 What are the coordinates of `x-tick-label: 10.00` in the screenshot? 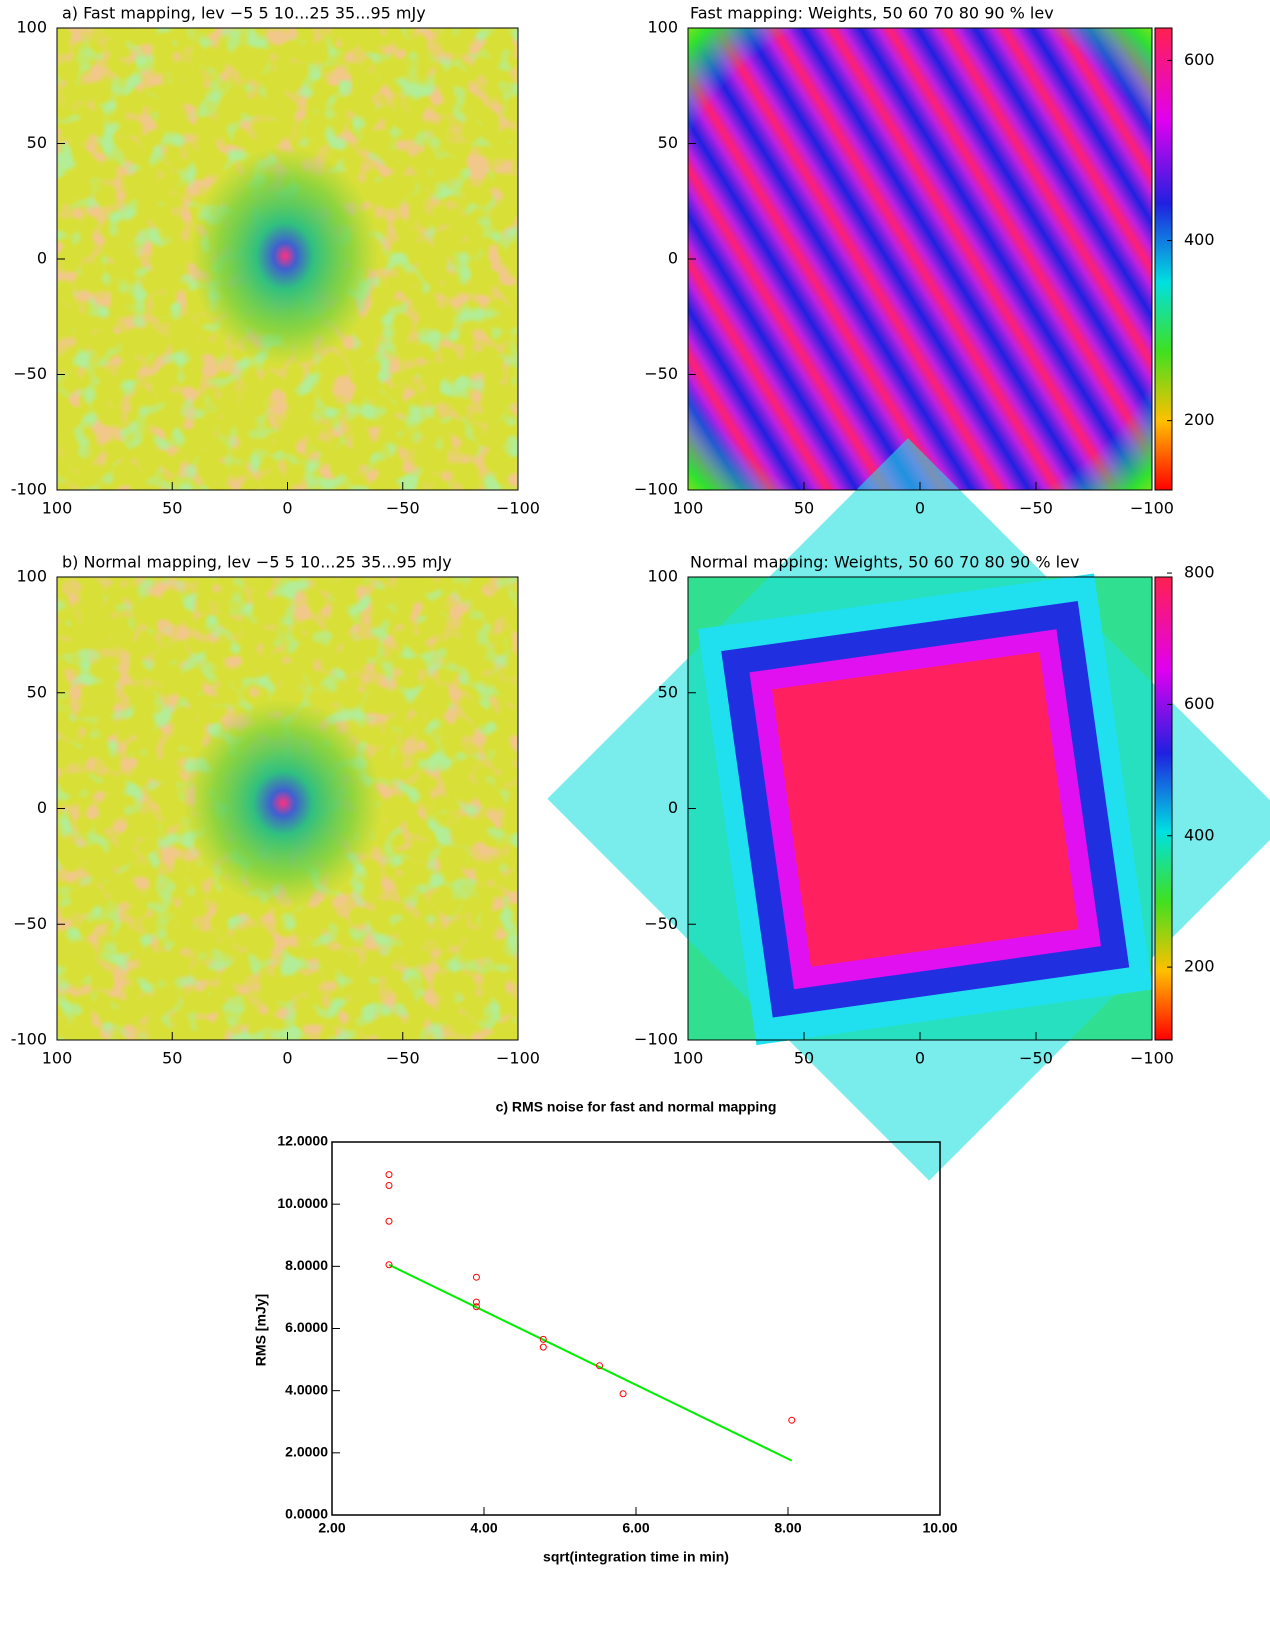 It's located at (939, 1528).